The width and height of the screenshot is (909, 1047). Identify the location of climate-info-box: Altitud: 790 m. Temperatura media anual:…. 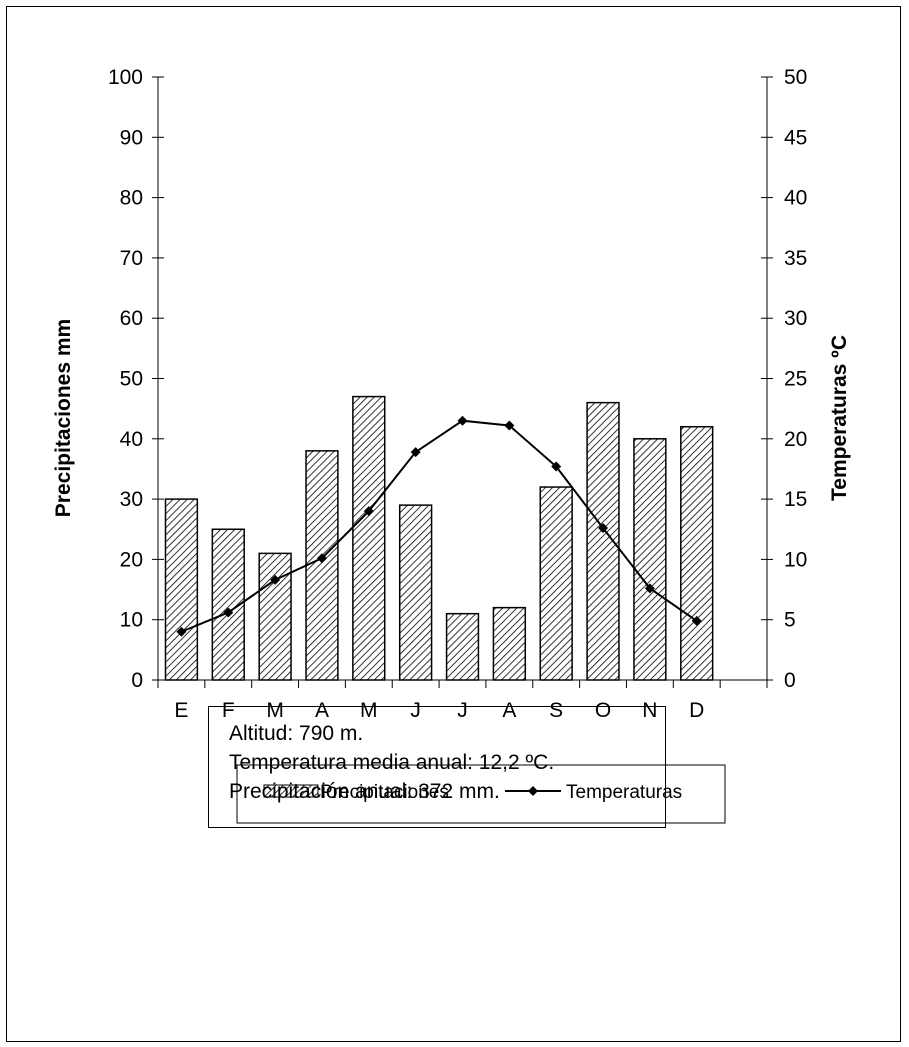
(437, 767).